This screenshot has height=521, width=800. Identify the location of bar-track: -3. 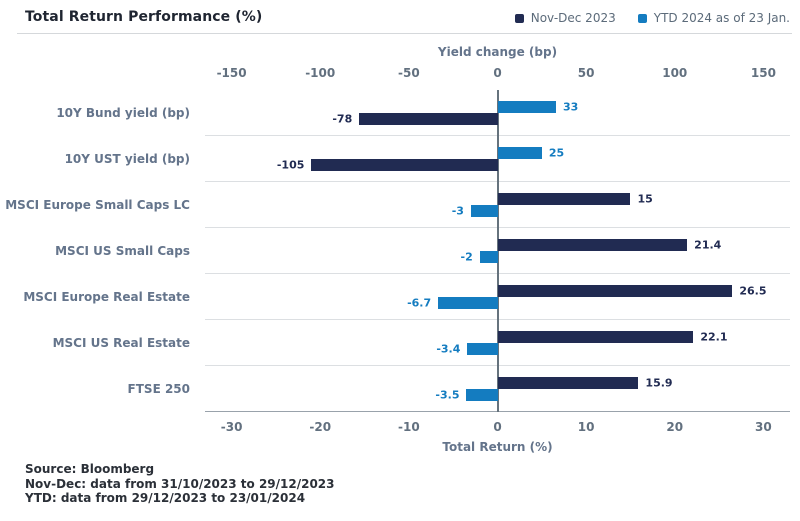
(497, 210).